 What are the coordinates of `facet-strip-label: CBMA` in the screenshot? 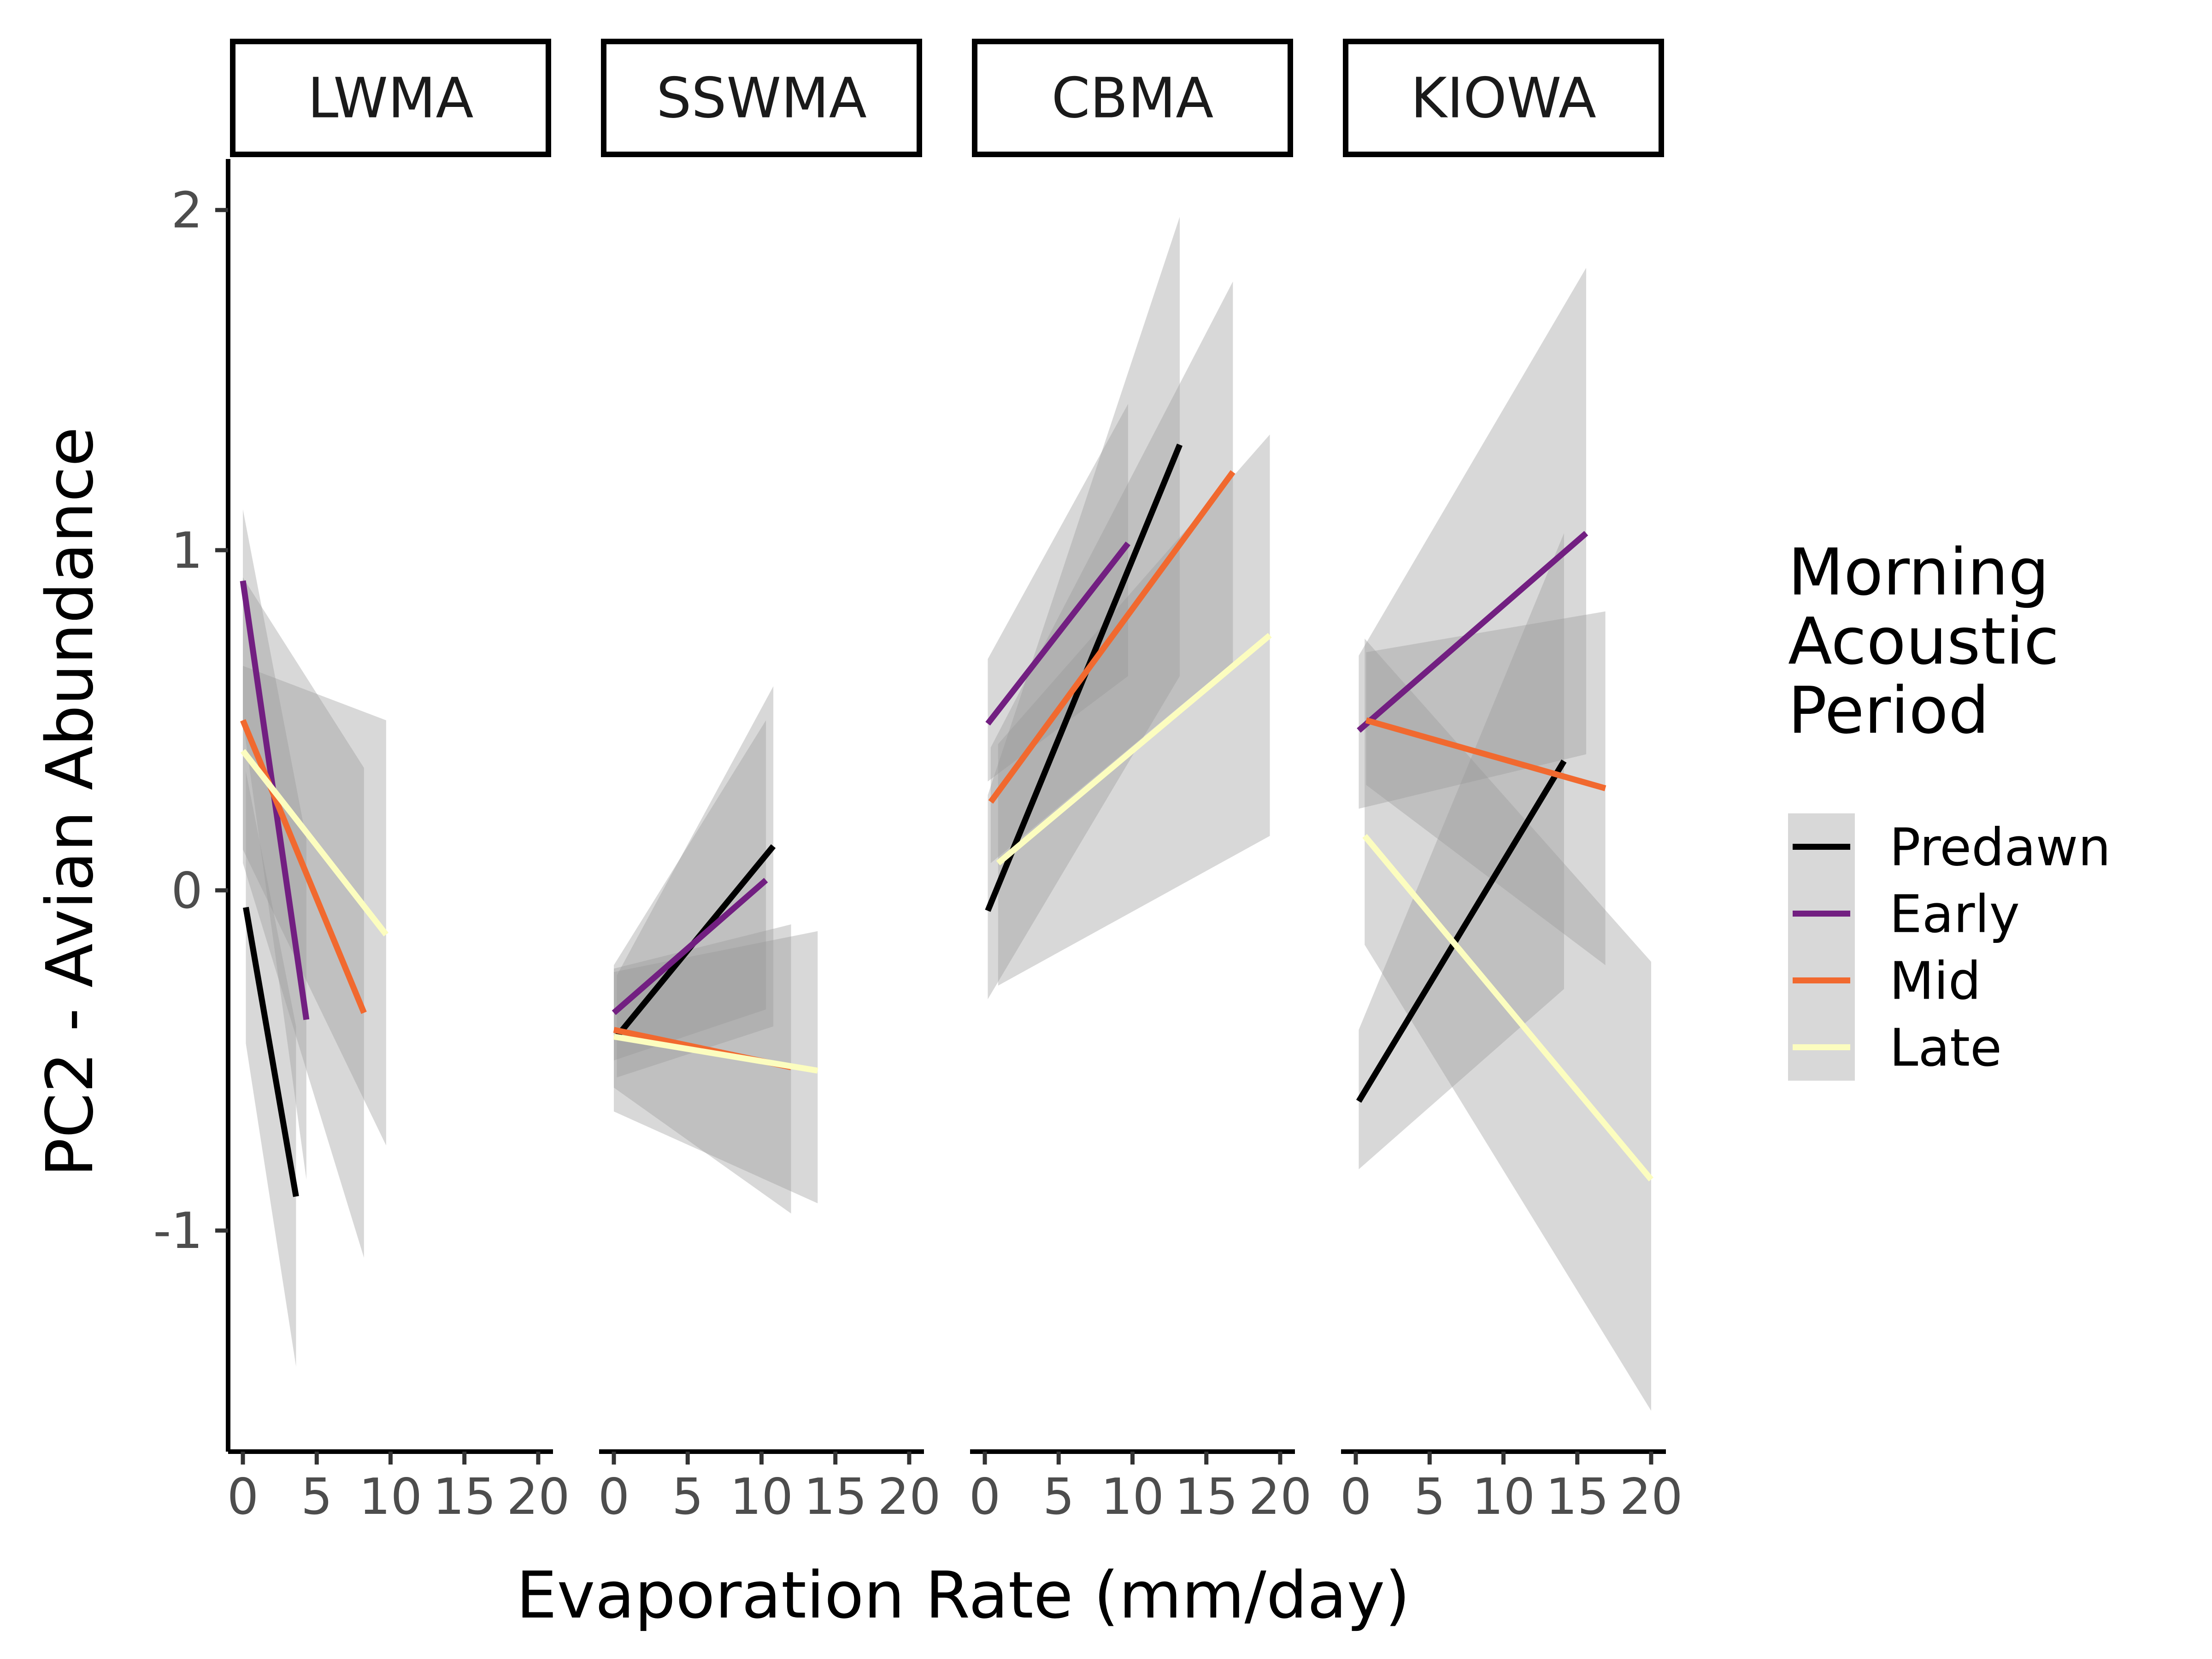 It's located at (1133, 99).